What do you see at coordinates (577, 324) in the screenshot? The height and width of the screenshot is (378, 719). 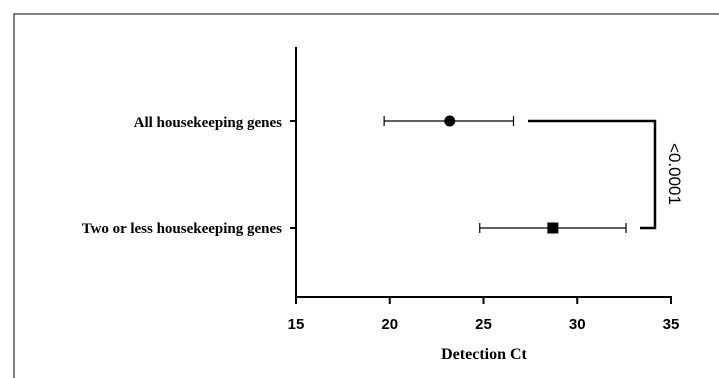 I see `x-tick-label-30: 30` at bounding box center [577, 324].